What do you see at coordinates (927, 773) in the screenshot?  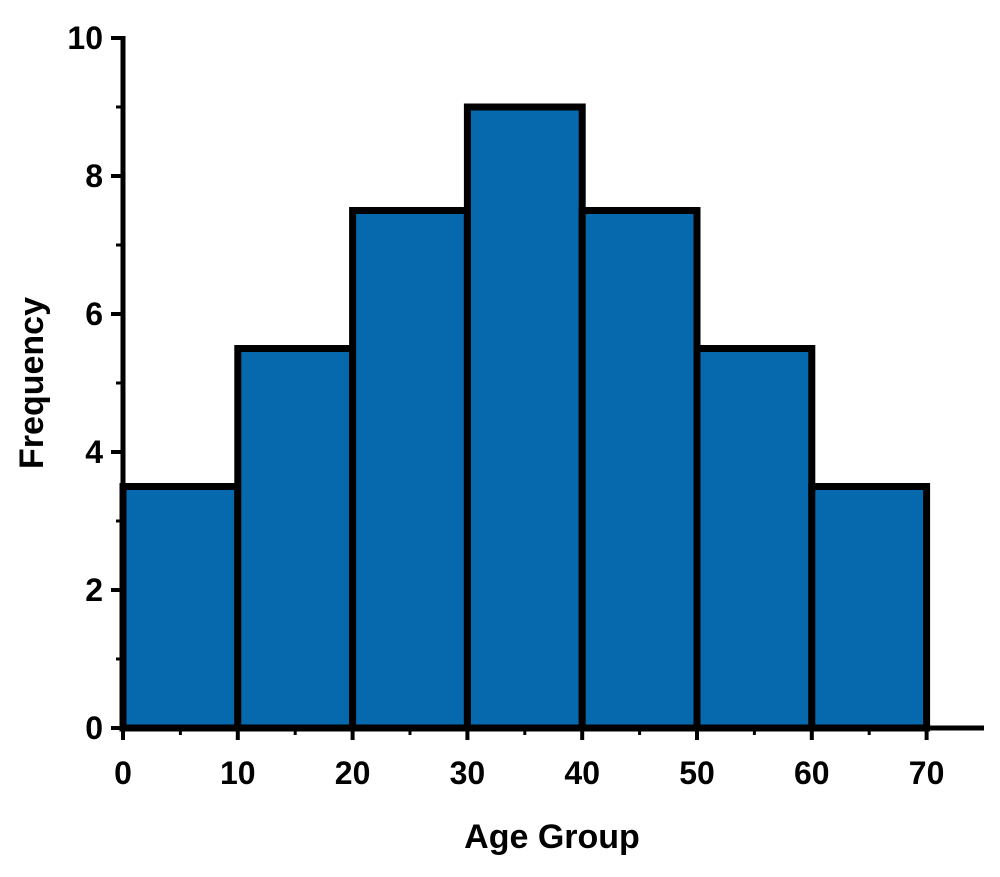 I see `x-tick-label-70: 70` at bounding box center [927, 773].